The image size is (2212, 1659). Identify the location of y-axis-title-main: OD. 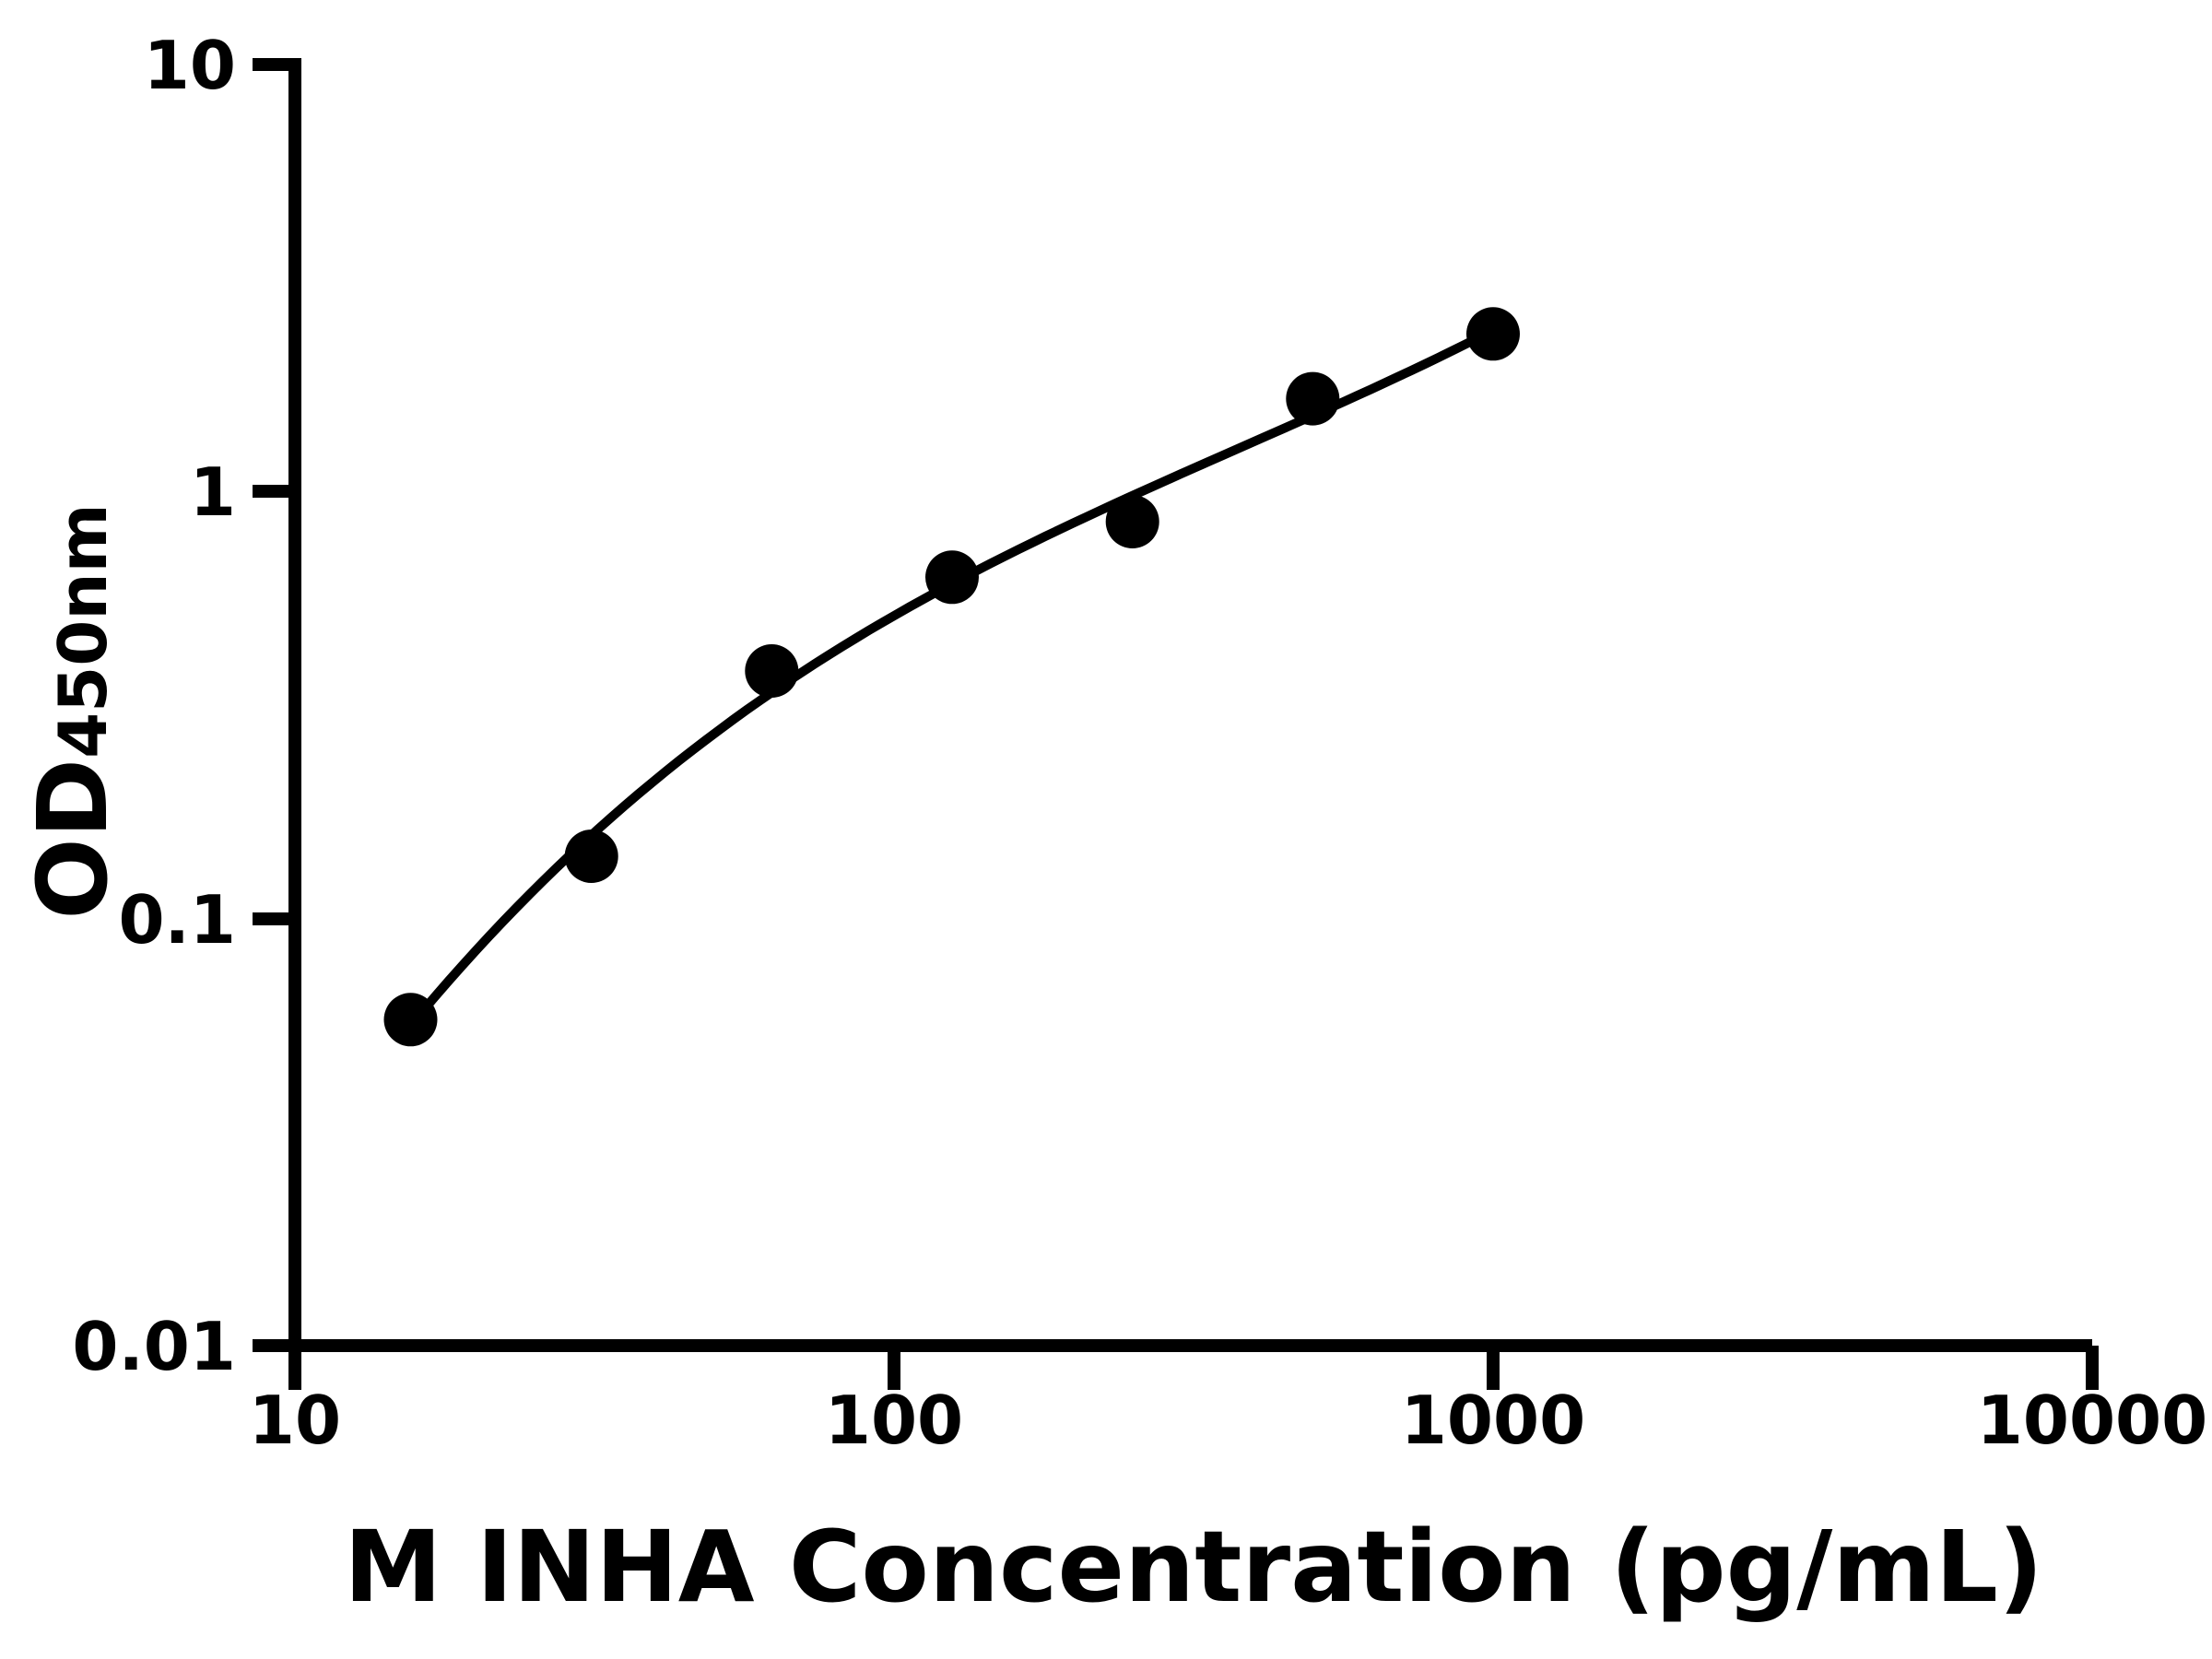
(73, 839).